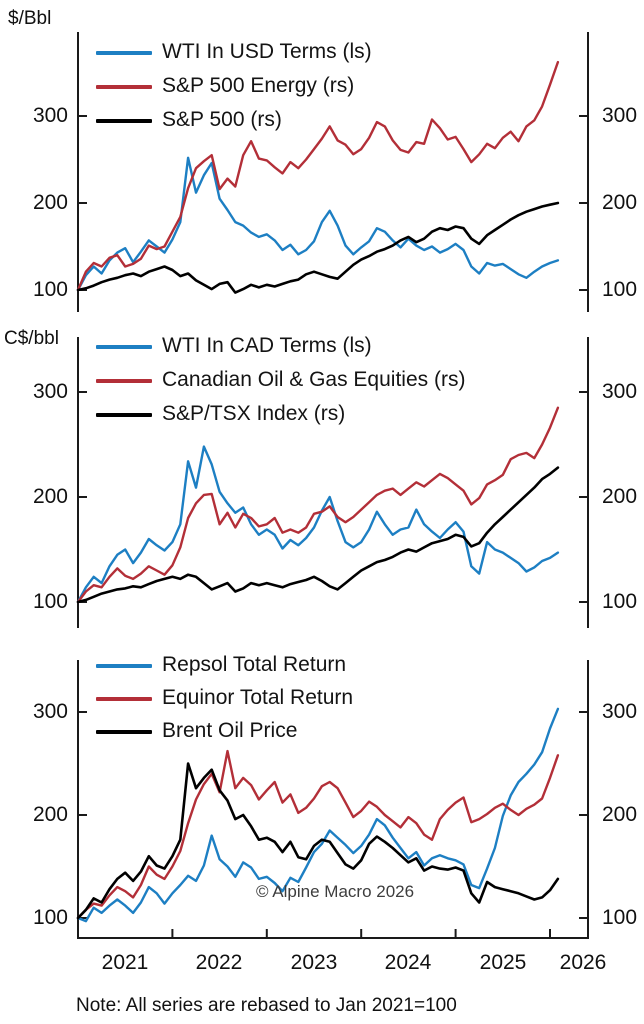 This screenshot has height=1024, width=644. What do you see at coordinates (124, 121) in the screenshot?
I see `legend-swatch-sp500` at bounding box center [124, 121].